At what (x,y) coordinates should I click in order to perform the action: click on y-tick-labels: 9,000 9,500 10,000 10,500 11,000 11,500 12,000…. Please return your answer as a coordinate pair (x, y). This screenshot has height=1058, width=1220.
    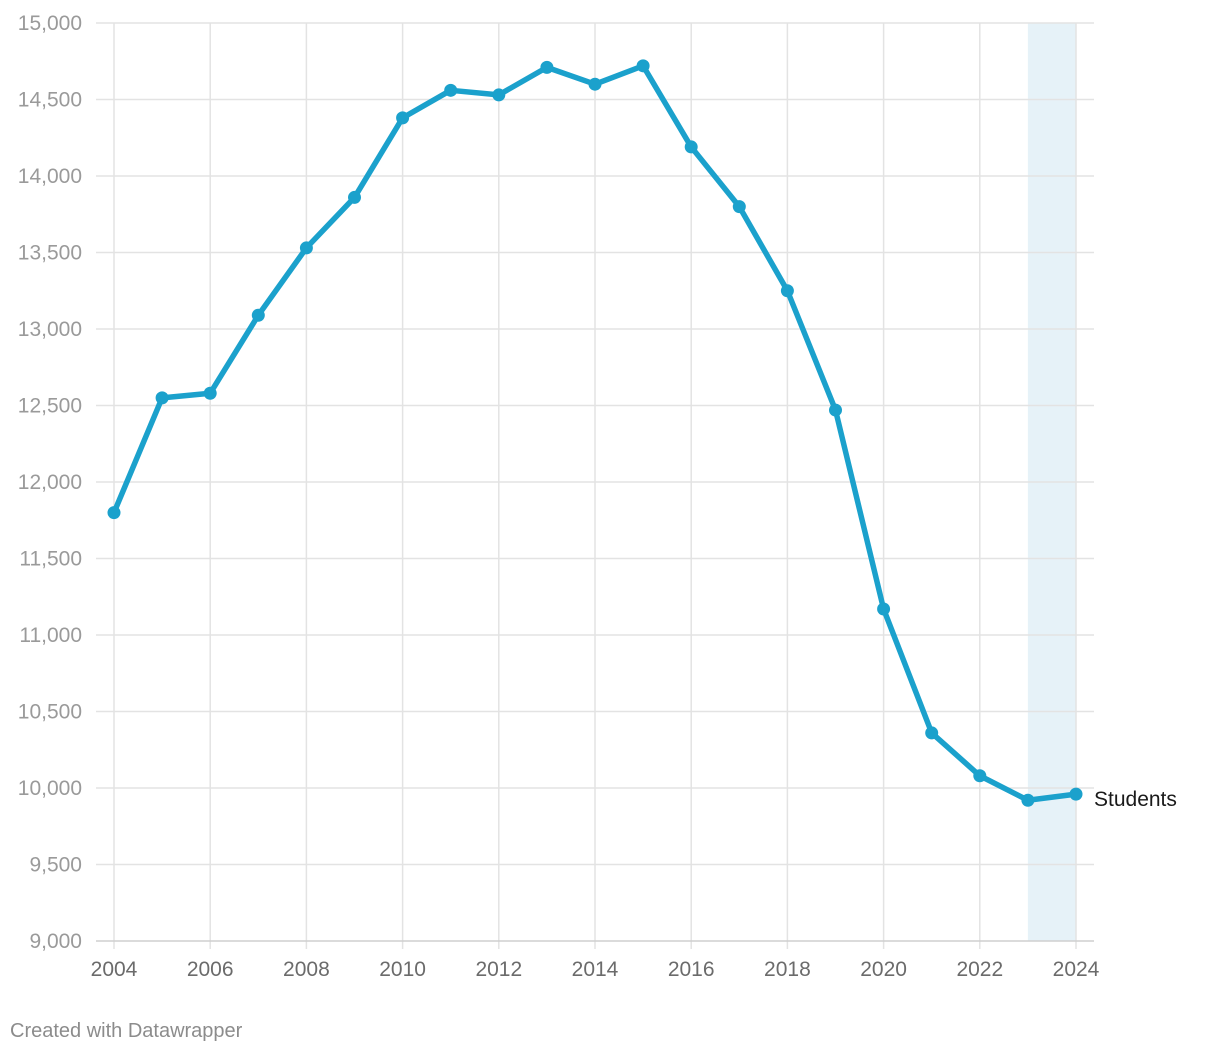
    Looking at the image, I should click on (50, 482).